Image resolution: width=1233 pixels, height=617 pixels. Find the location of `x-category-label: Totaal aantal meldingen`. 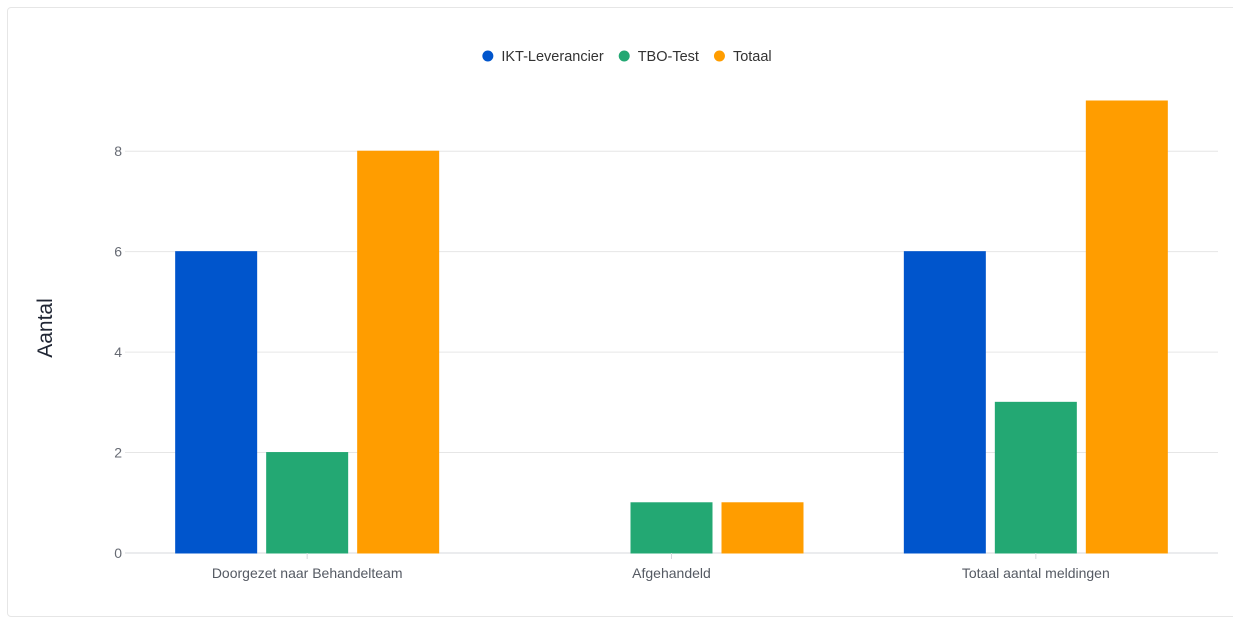

x-category-label: Totaal aantal meldingen is located at coordinates (1036, 573).